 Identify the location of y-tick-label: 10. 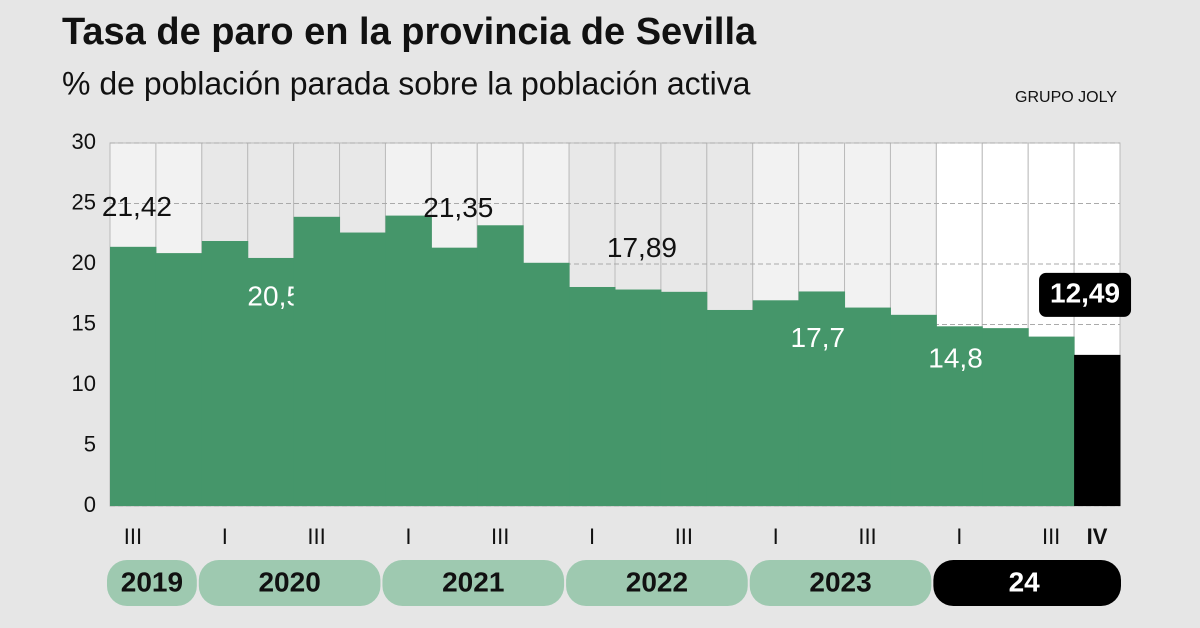
(84, 383).